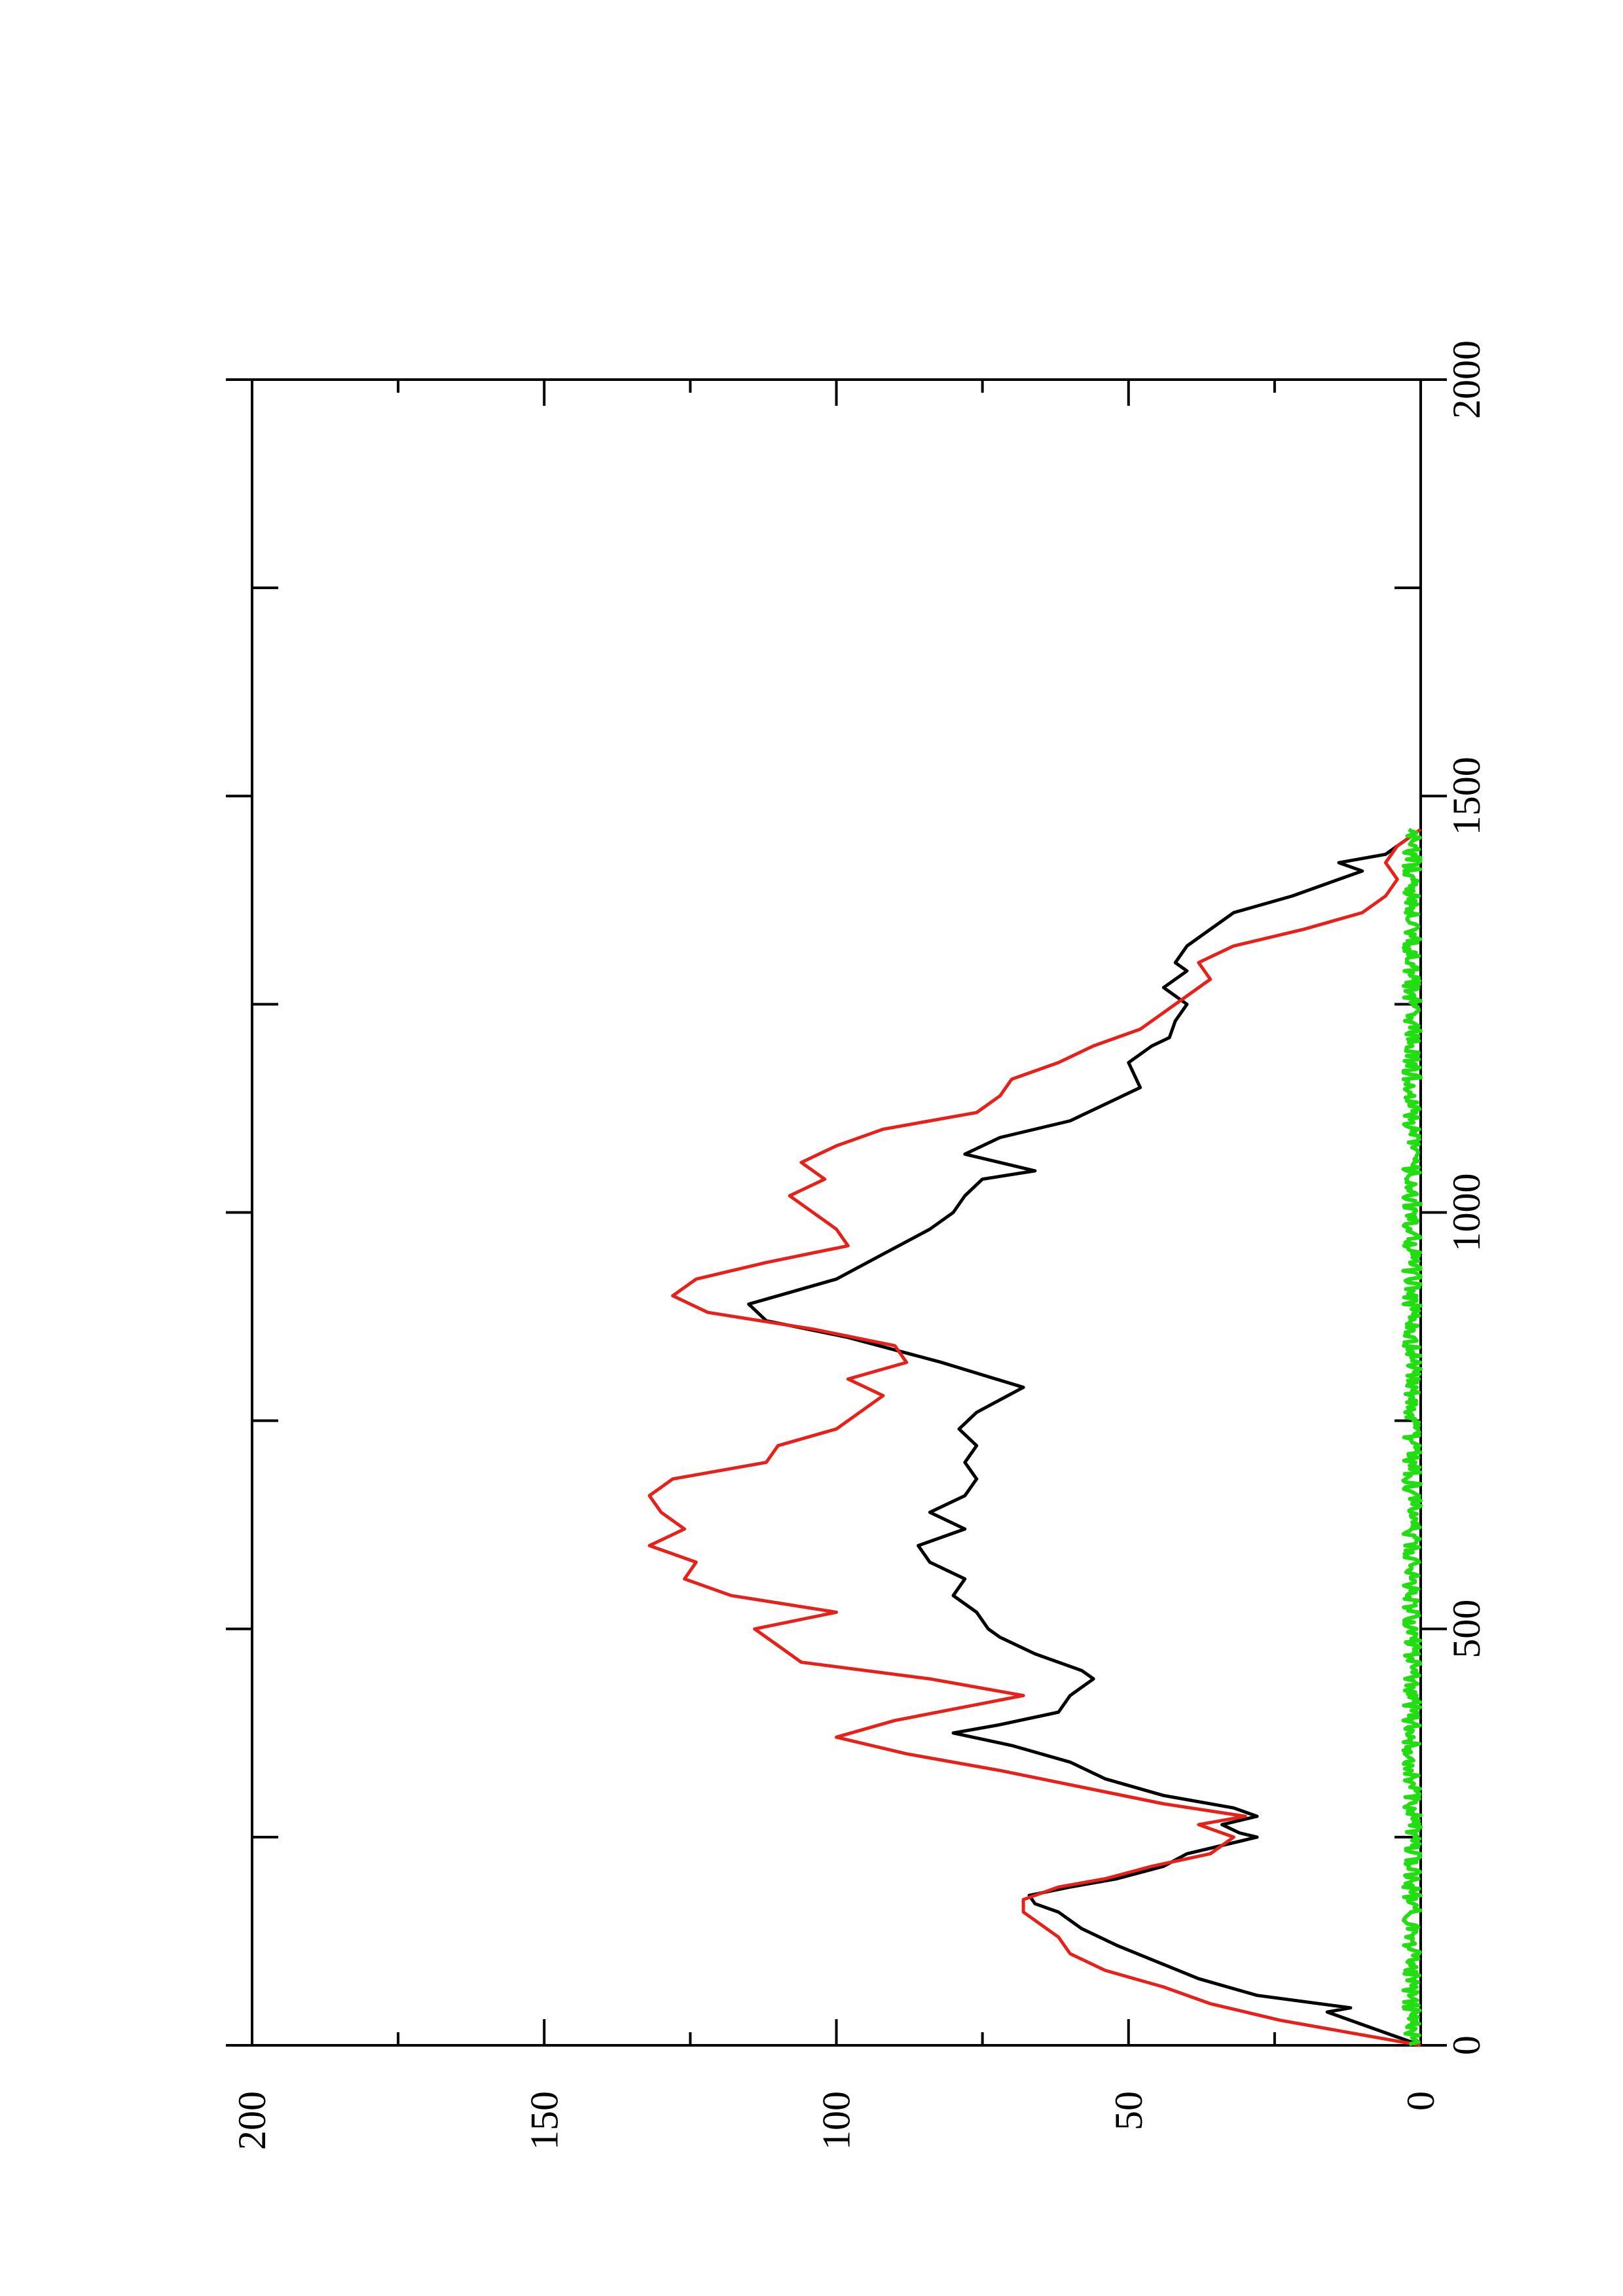  I want to click on y-tick-label: 0, so click(1420, 2101).